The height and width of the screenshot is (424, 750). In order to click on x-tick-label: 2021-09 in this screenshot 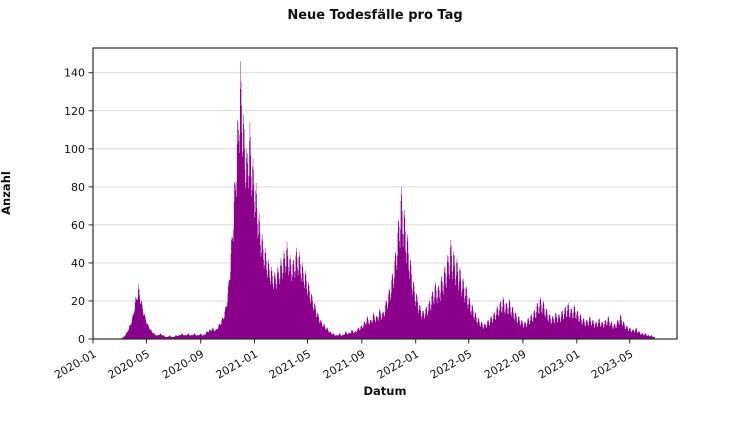, I will do `click(344, 364)`.